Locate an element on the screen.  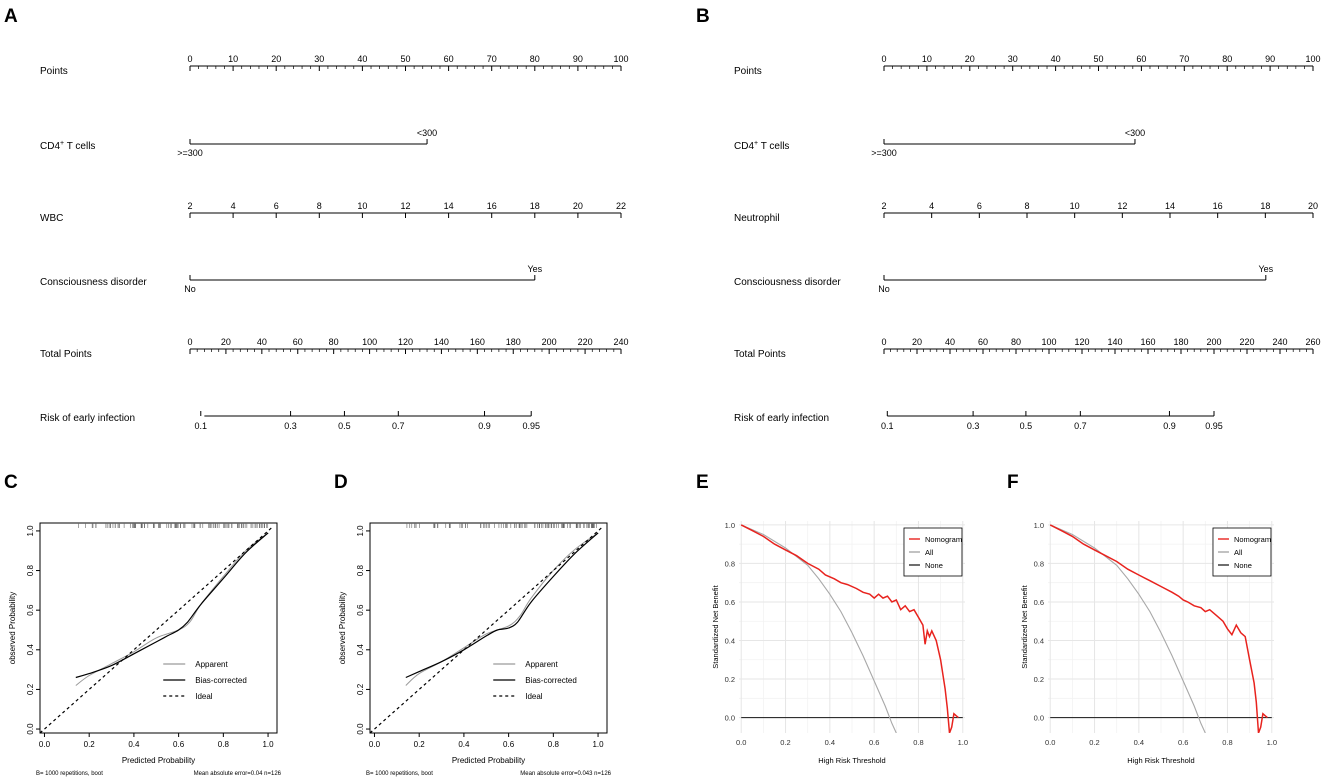
panel-letter-b: B is located at coordinates (703, 16).